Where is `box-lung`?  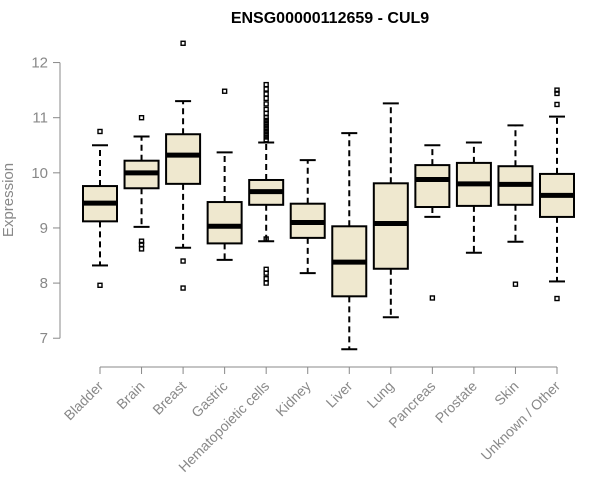 box-lung is located at coordinates (390, 210).